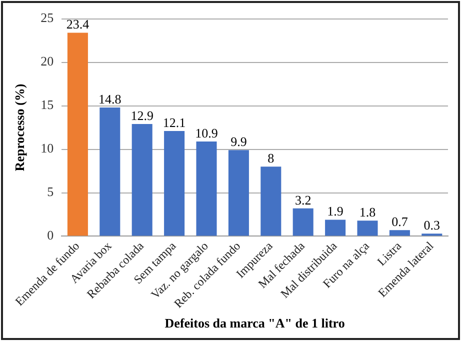 The width and height of the screenshot is (461, 341). Describe the element at coordinates (271, 158) in the screenshot. I see `data-label: 8` at that location.